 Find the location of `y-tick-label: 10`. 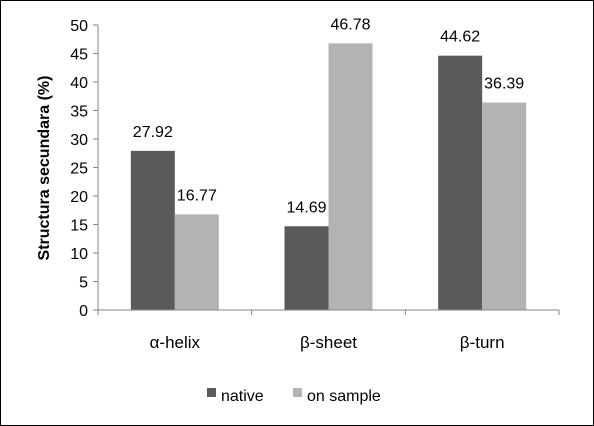

y-tick-label: 10 is located at coordinates (79, 254).